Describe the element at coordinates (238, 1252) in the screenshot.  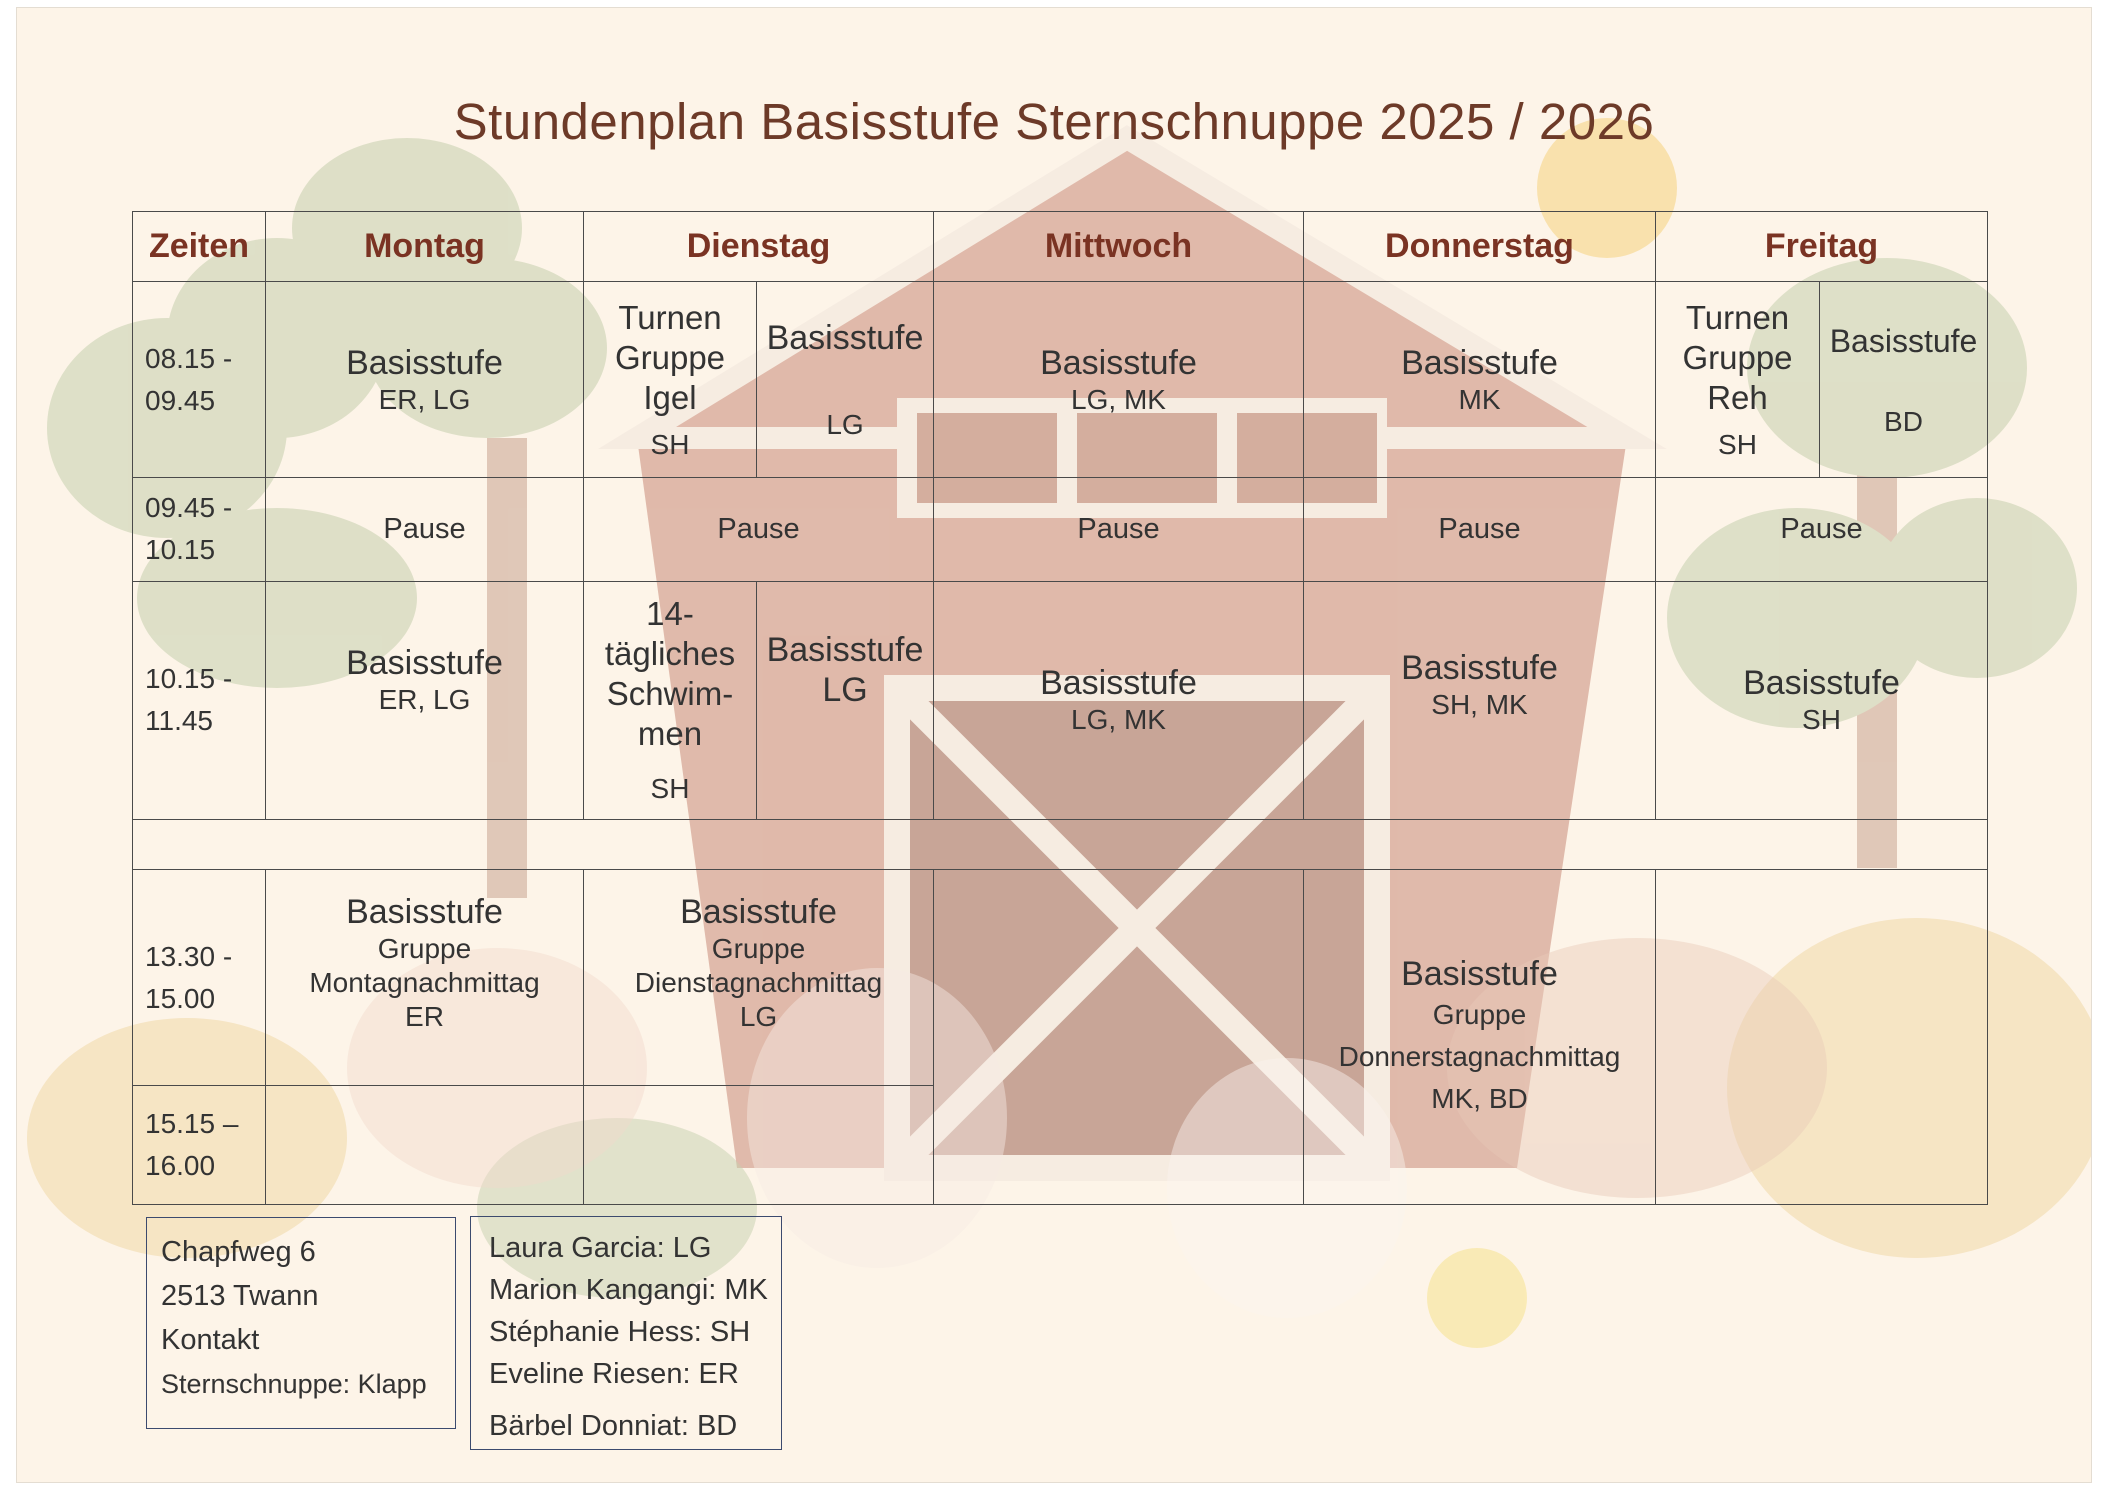
I see `address-street: Chapfweg 6` at that location.